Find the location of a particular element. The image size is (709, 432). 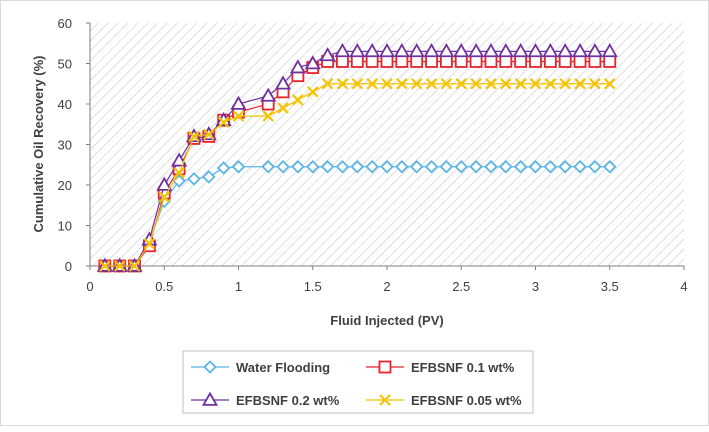

x-tick-label: 1.5 is located at coordinates (313, 286).